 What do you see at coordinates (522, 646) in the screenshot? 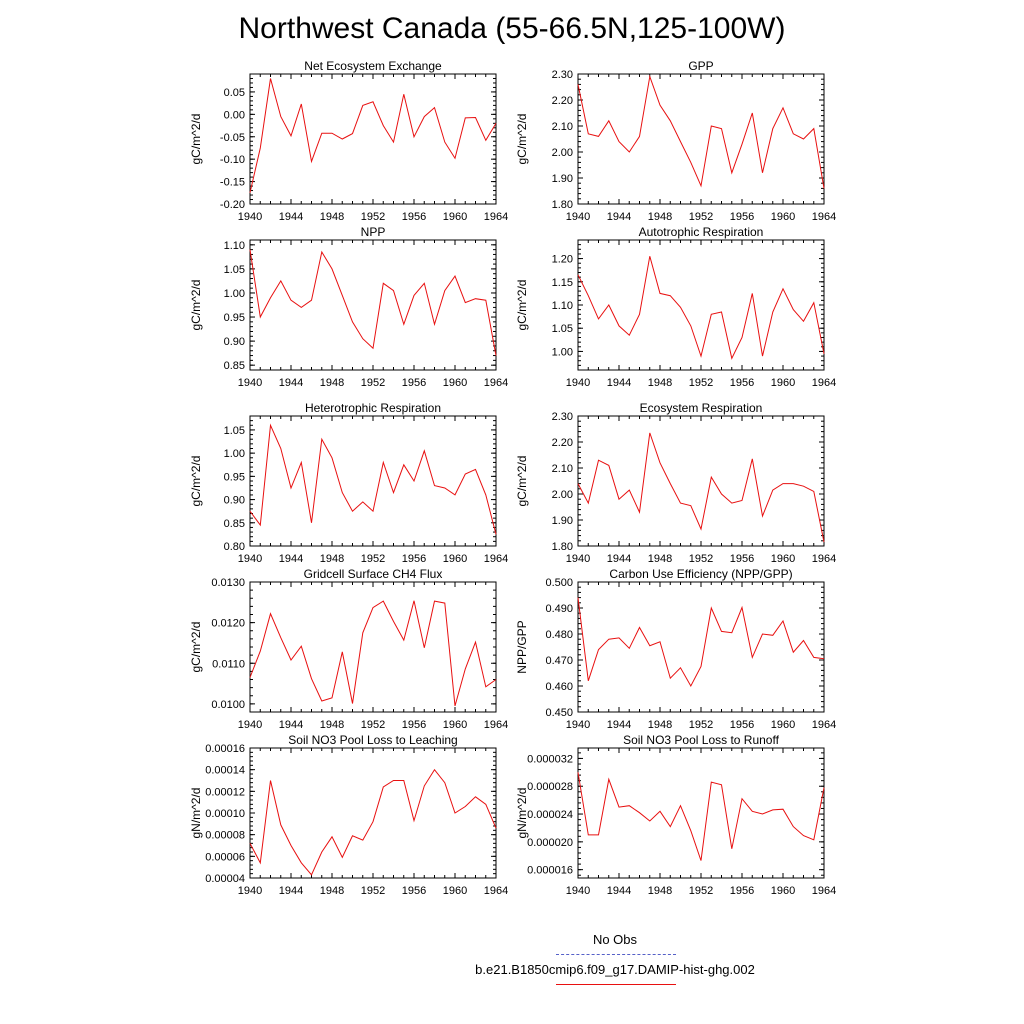
I see `y-axis-label: NPP/GPP` at bounding box center [522, 646].